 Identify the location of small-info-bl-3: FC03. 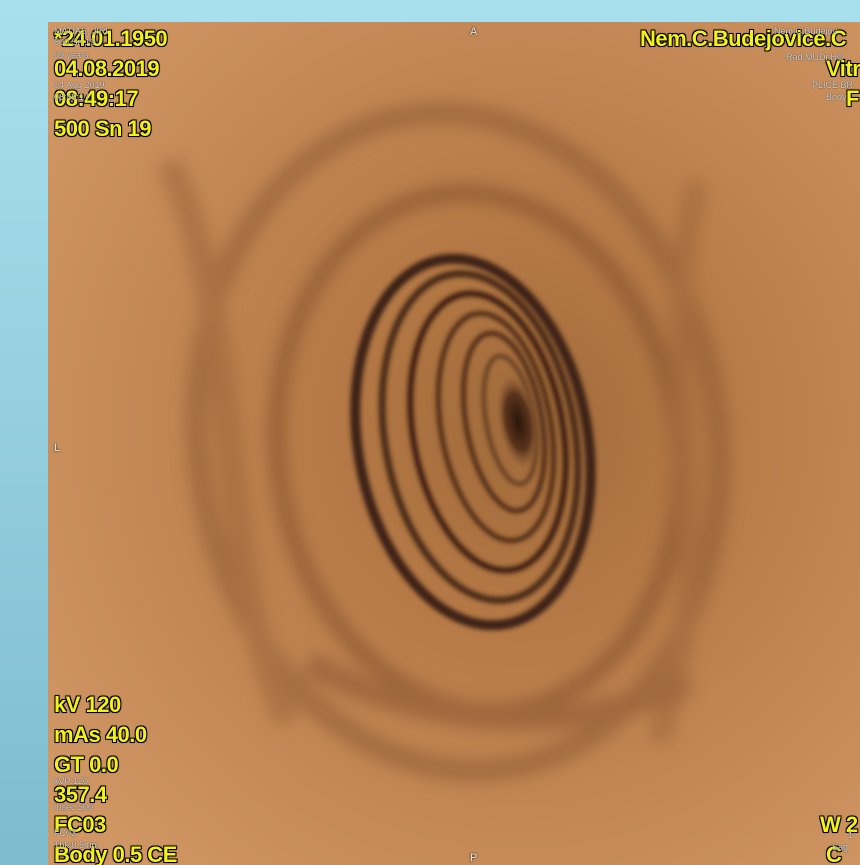
(65, 833).